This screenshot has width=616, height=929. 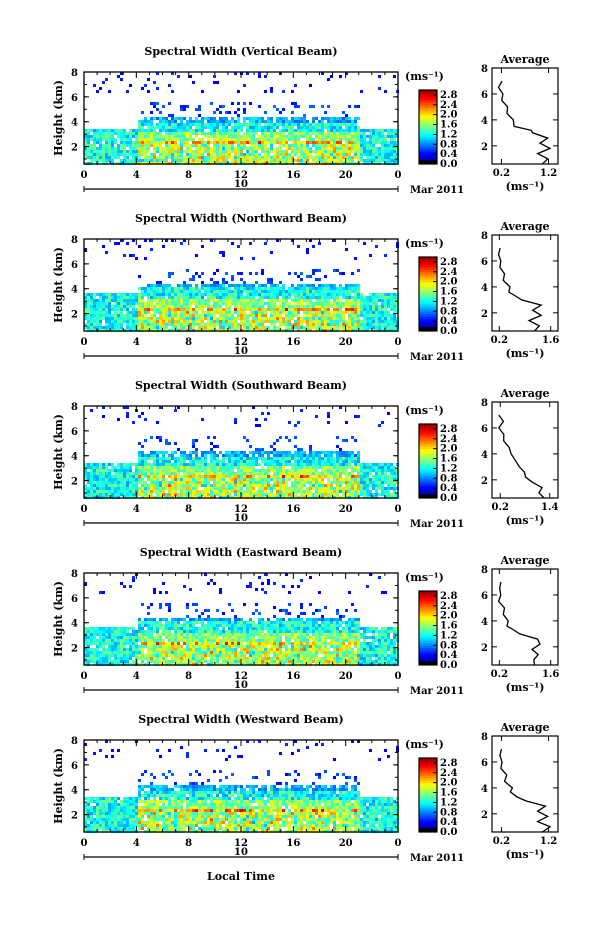 What do you see at coordinates (74, 123) in the screenshot?
I see `y-tick-label: 4` at bounding box center [74, 123].